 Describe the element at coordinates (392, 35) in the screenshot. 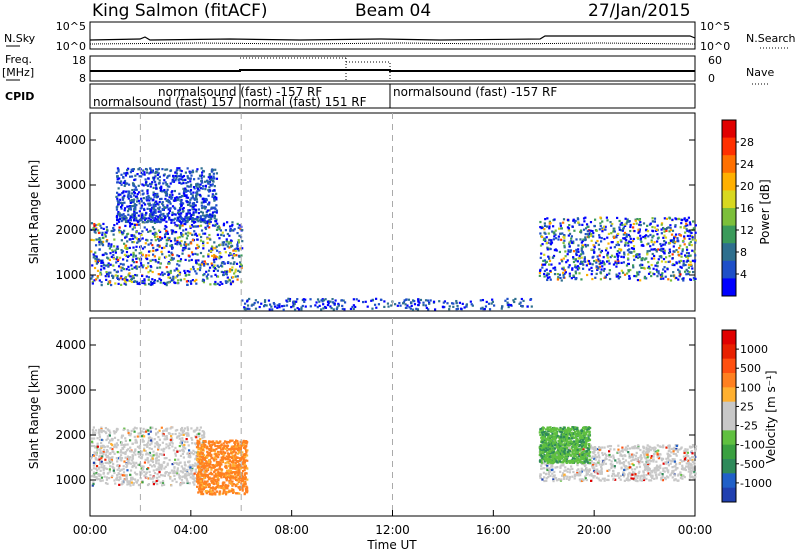

I see `noise-strip` at that location.